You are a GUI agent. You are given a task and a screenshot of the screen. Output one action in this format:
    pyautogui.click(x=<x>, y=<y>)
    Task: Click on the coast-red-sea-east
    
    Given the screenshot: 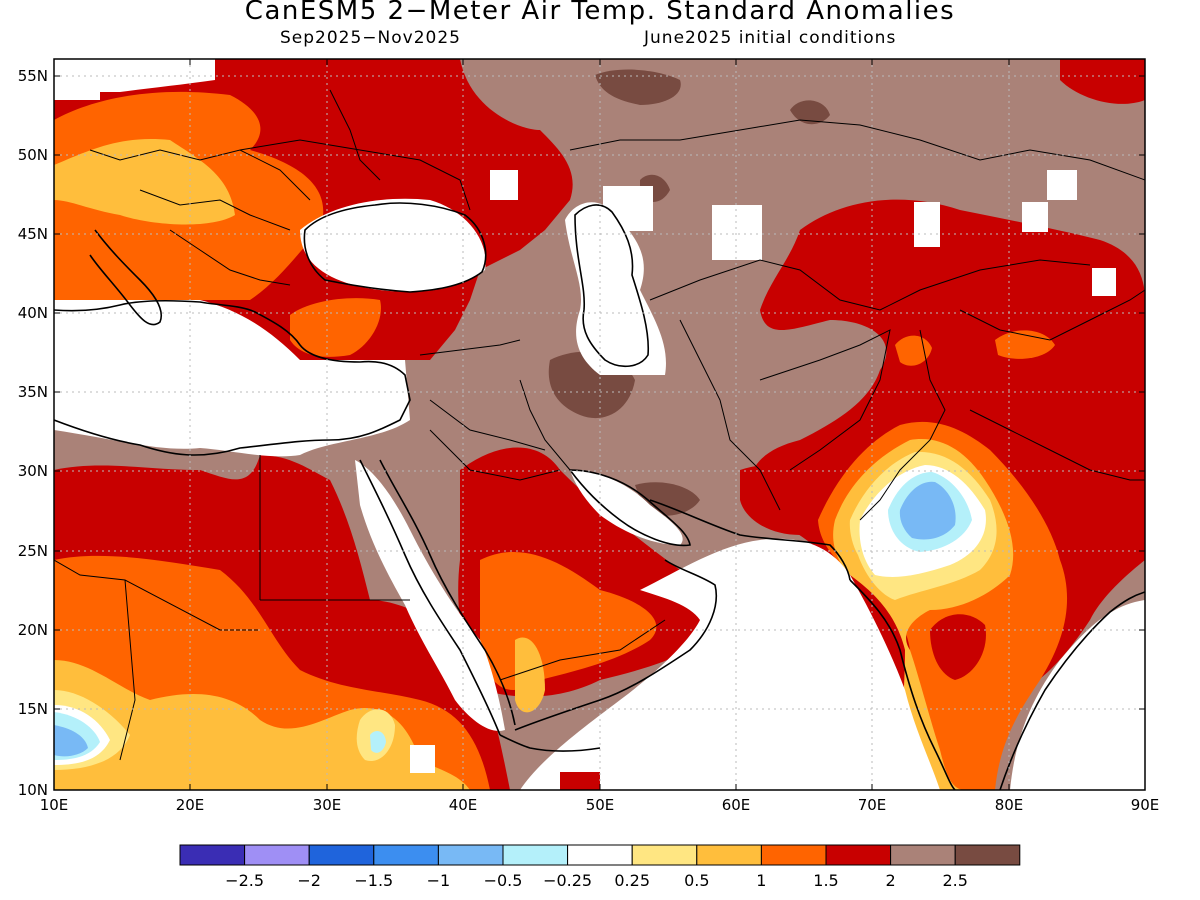 What is the action you would take?
    pyautogui.click(x=447, y=592)
    